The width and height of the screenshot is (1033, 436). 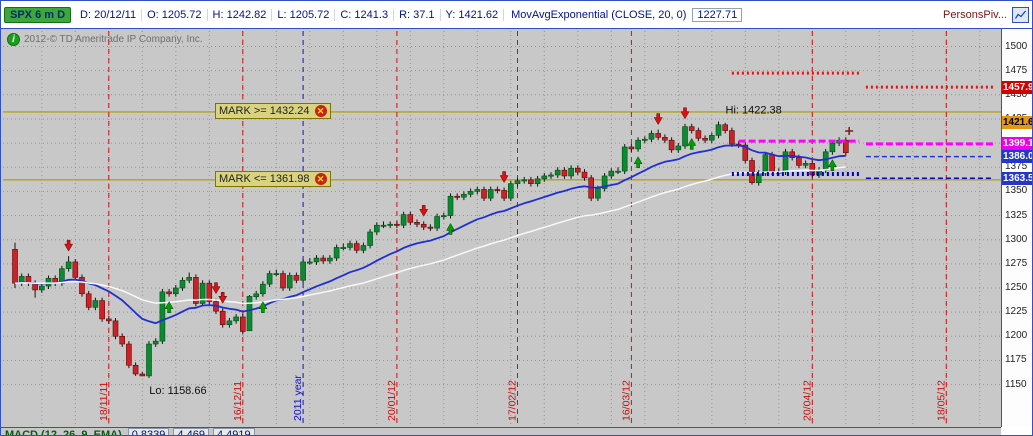 I want to click on macd-study-bar: MACD (12, 26, 9, EMA) 0.8339 4.469 4.4919, so click(x=501, y=431).